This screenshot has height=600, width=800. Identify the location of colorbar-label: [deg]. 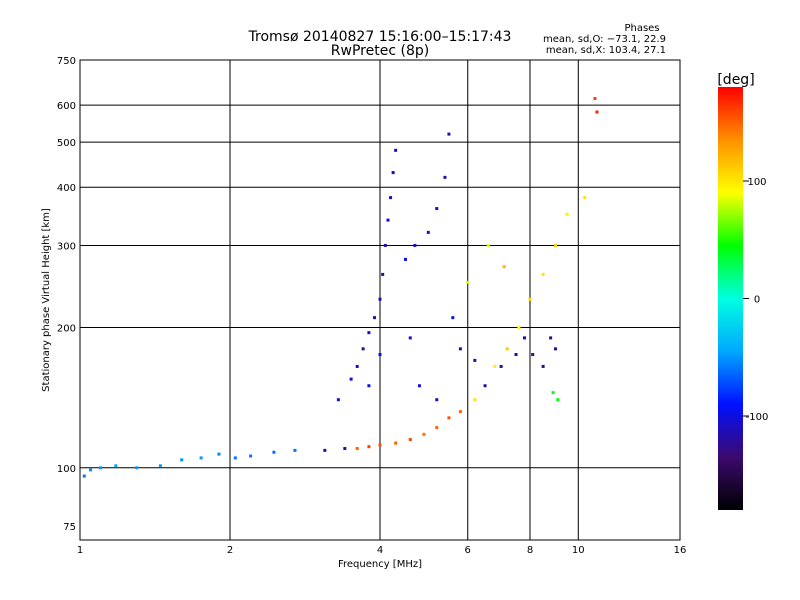
(735, 80).